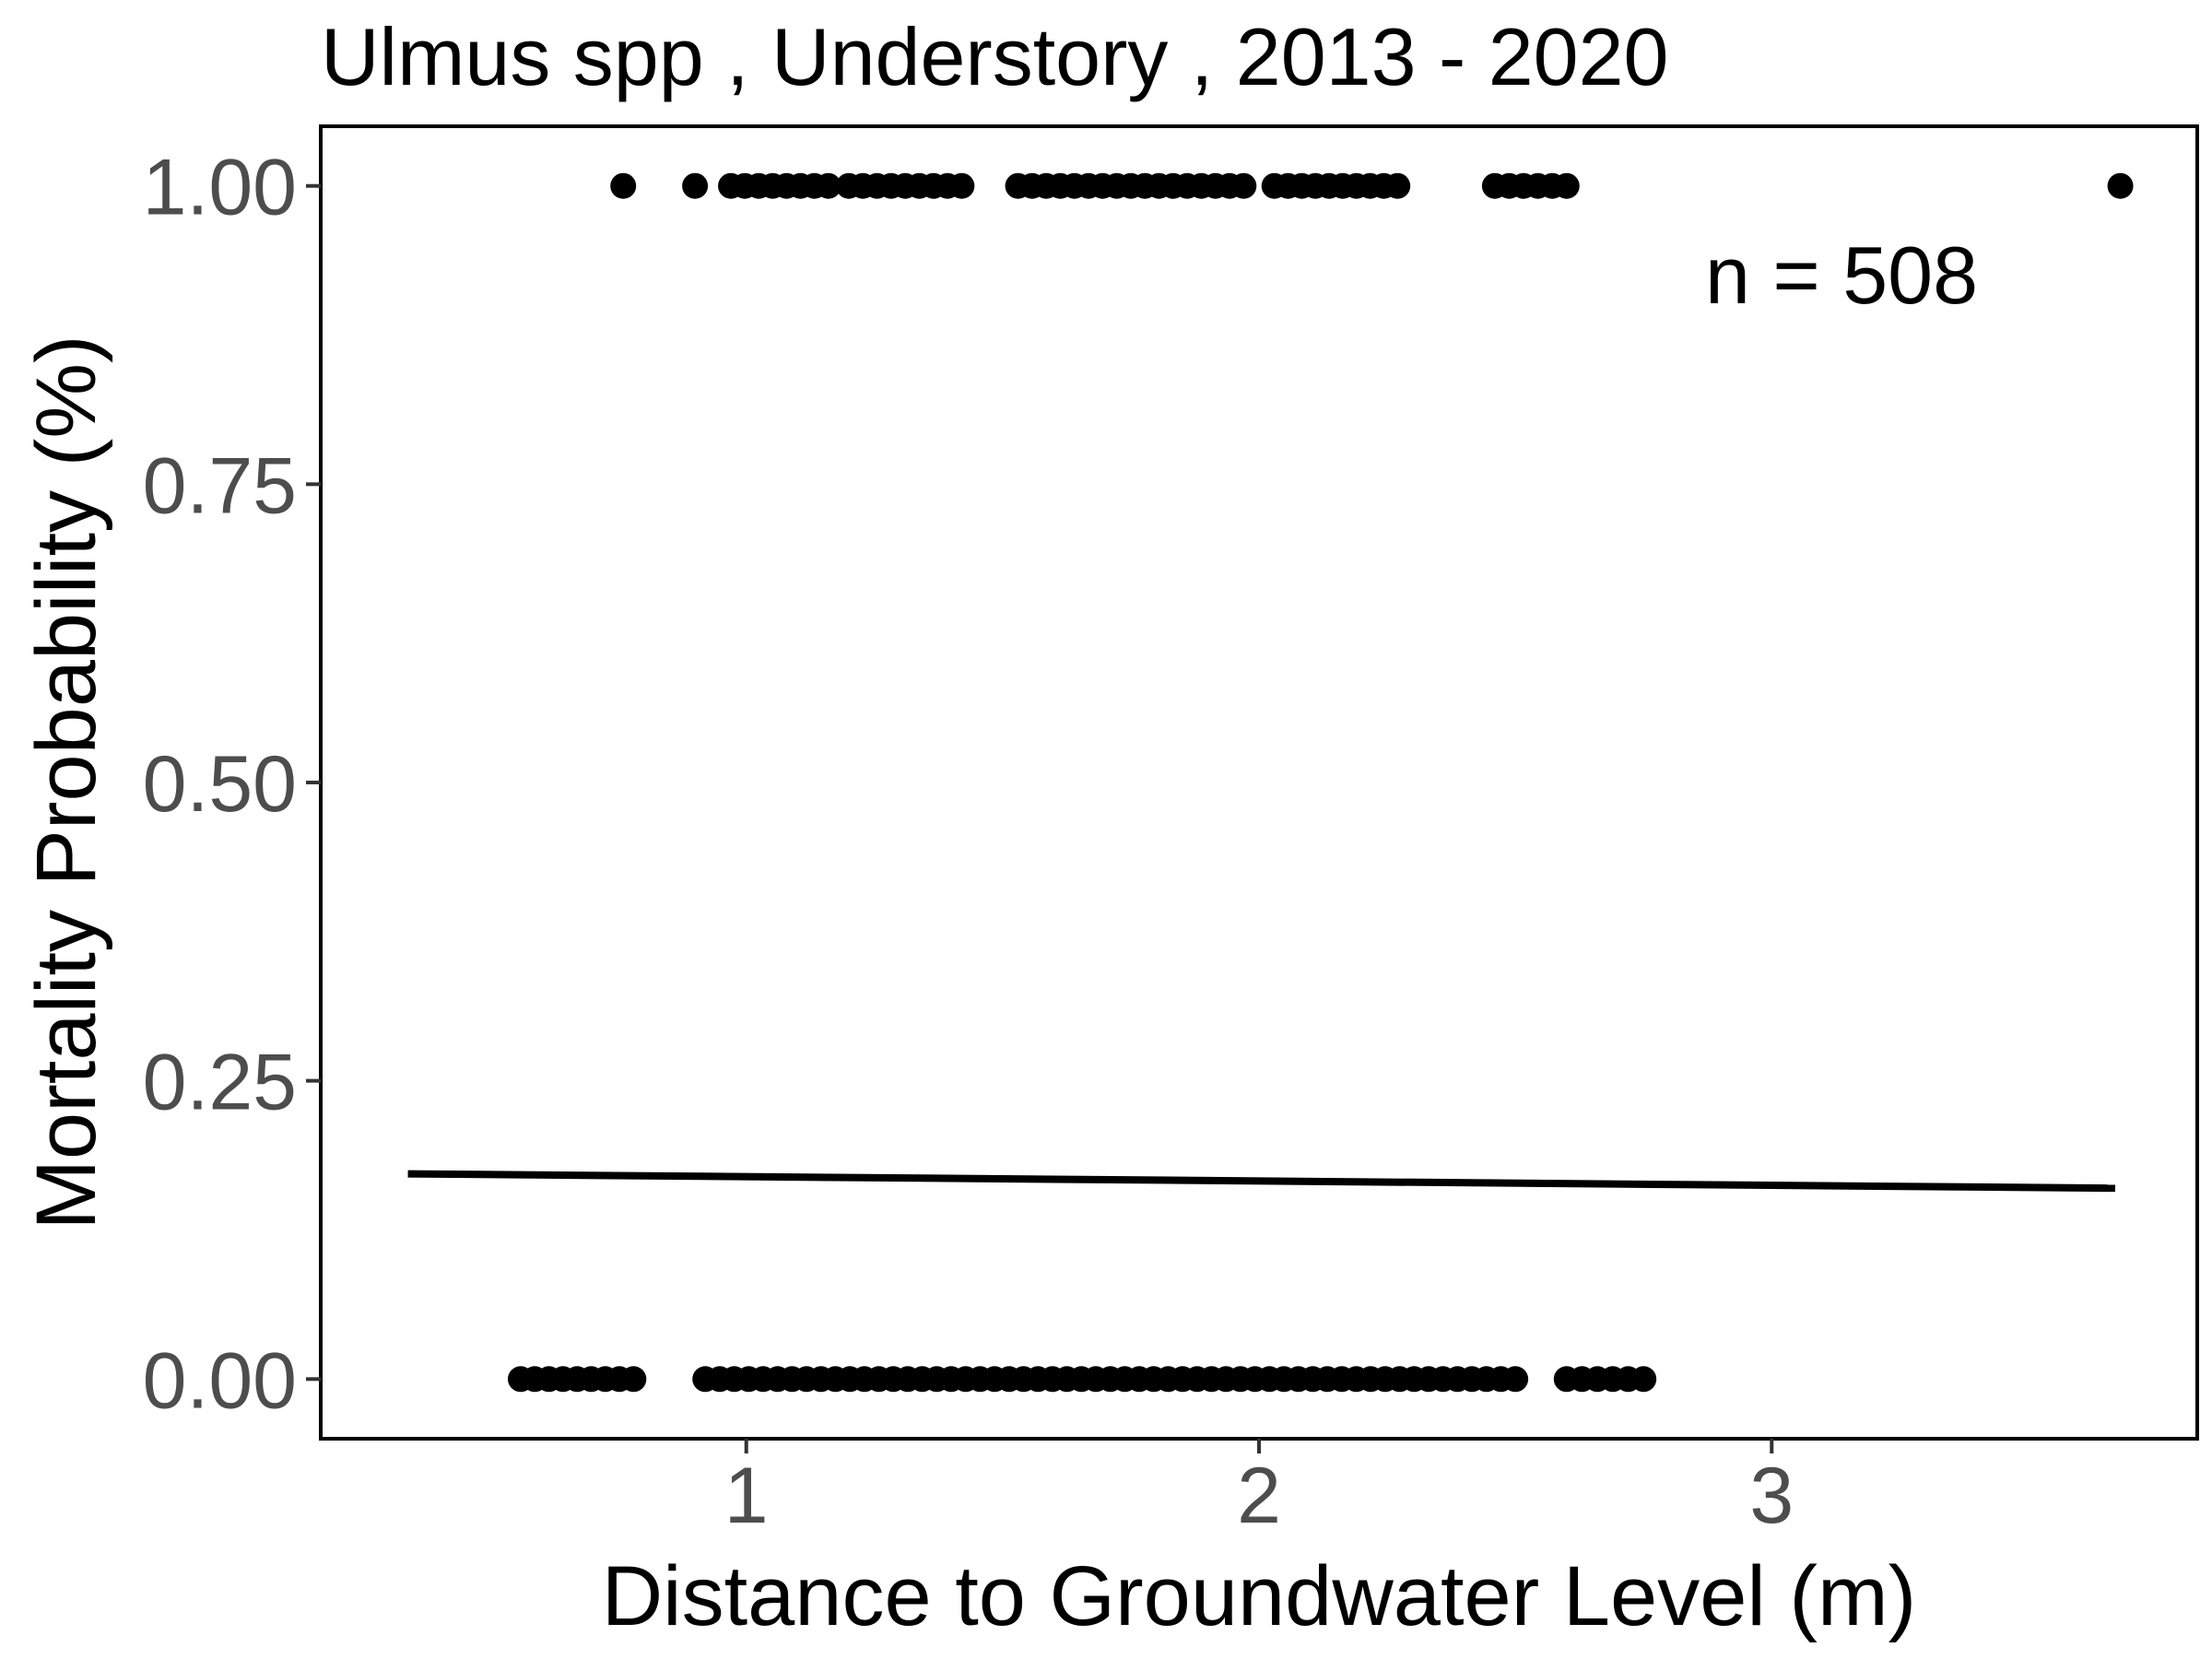 The height and width of the screenshot is (1659, 2212). I want to click on y-tick-label: 0.50, so click(220, 784).